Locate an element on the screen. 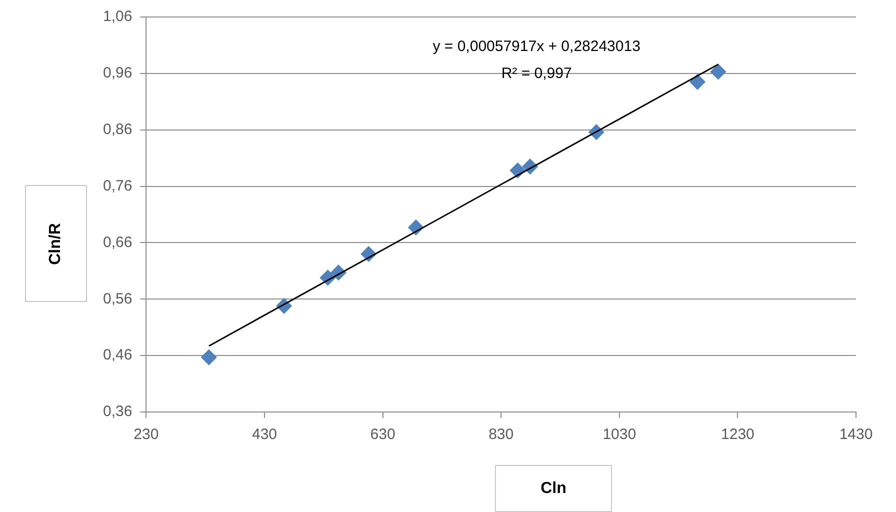 The image size is (896, 512). x-tick-label: 1230 is located at coordinates (737, 435).